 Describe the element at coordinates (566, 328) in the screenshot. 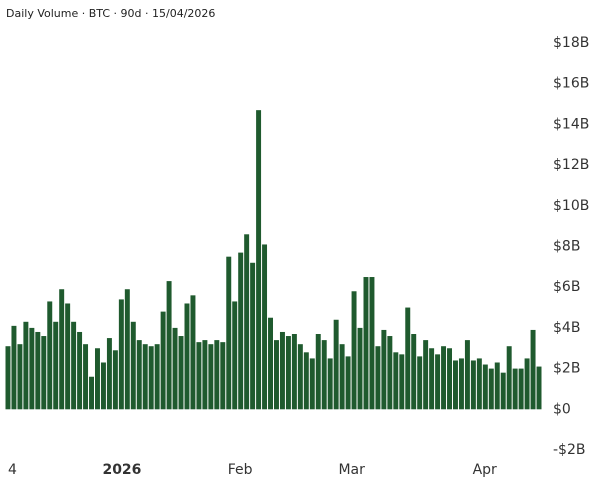

I see `y-tick-label: $4B` at that location.